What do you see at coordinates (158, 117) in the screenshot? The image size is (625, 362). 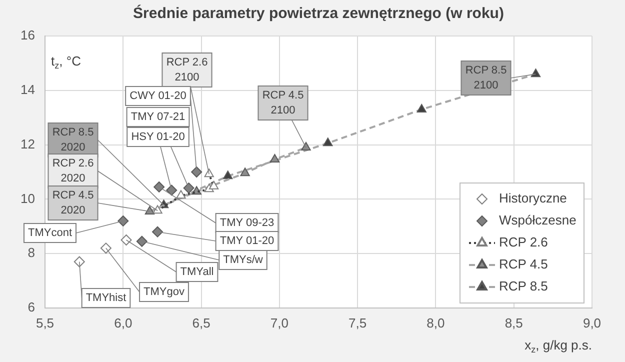 I see `annotation: TMY 07-21` at bounding box center [158, 117].